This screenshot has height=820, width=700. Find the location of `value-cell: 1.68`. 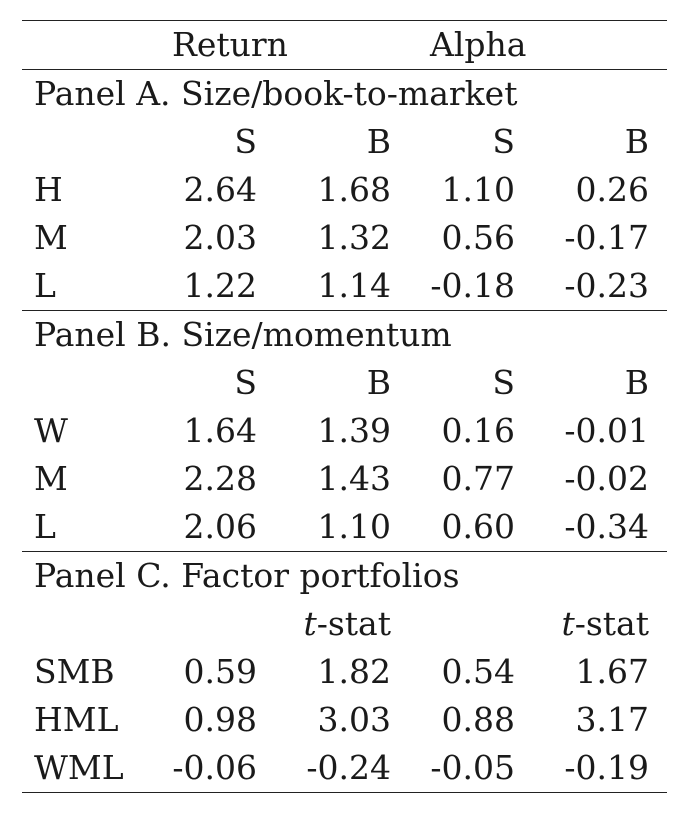

value-cell: 1.68 is located at coordinates (354, 189).